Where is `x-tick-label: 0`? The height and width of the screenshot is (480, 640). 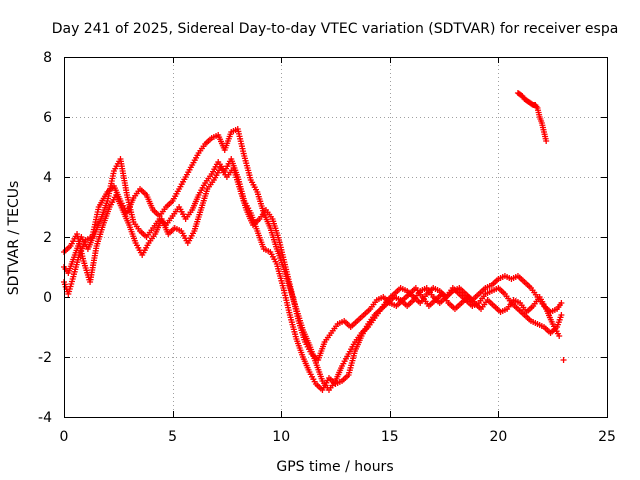
x-tick-label: 0 is located at coordinates (64, 437).